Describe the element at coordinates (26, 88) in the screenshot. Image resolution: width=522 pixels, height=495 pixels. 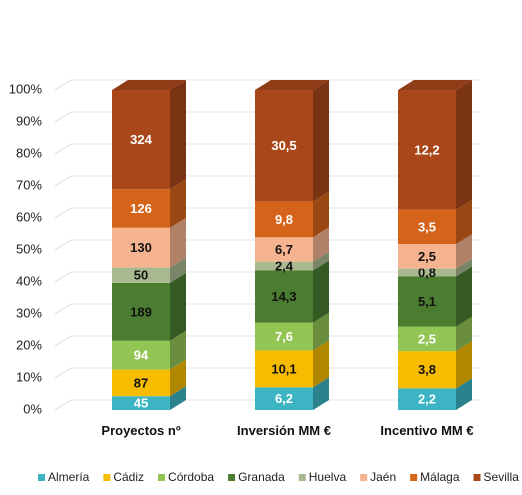
I see `y-tick-label: 100%` at that location.